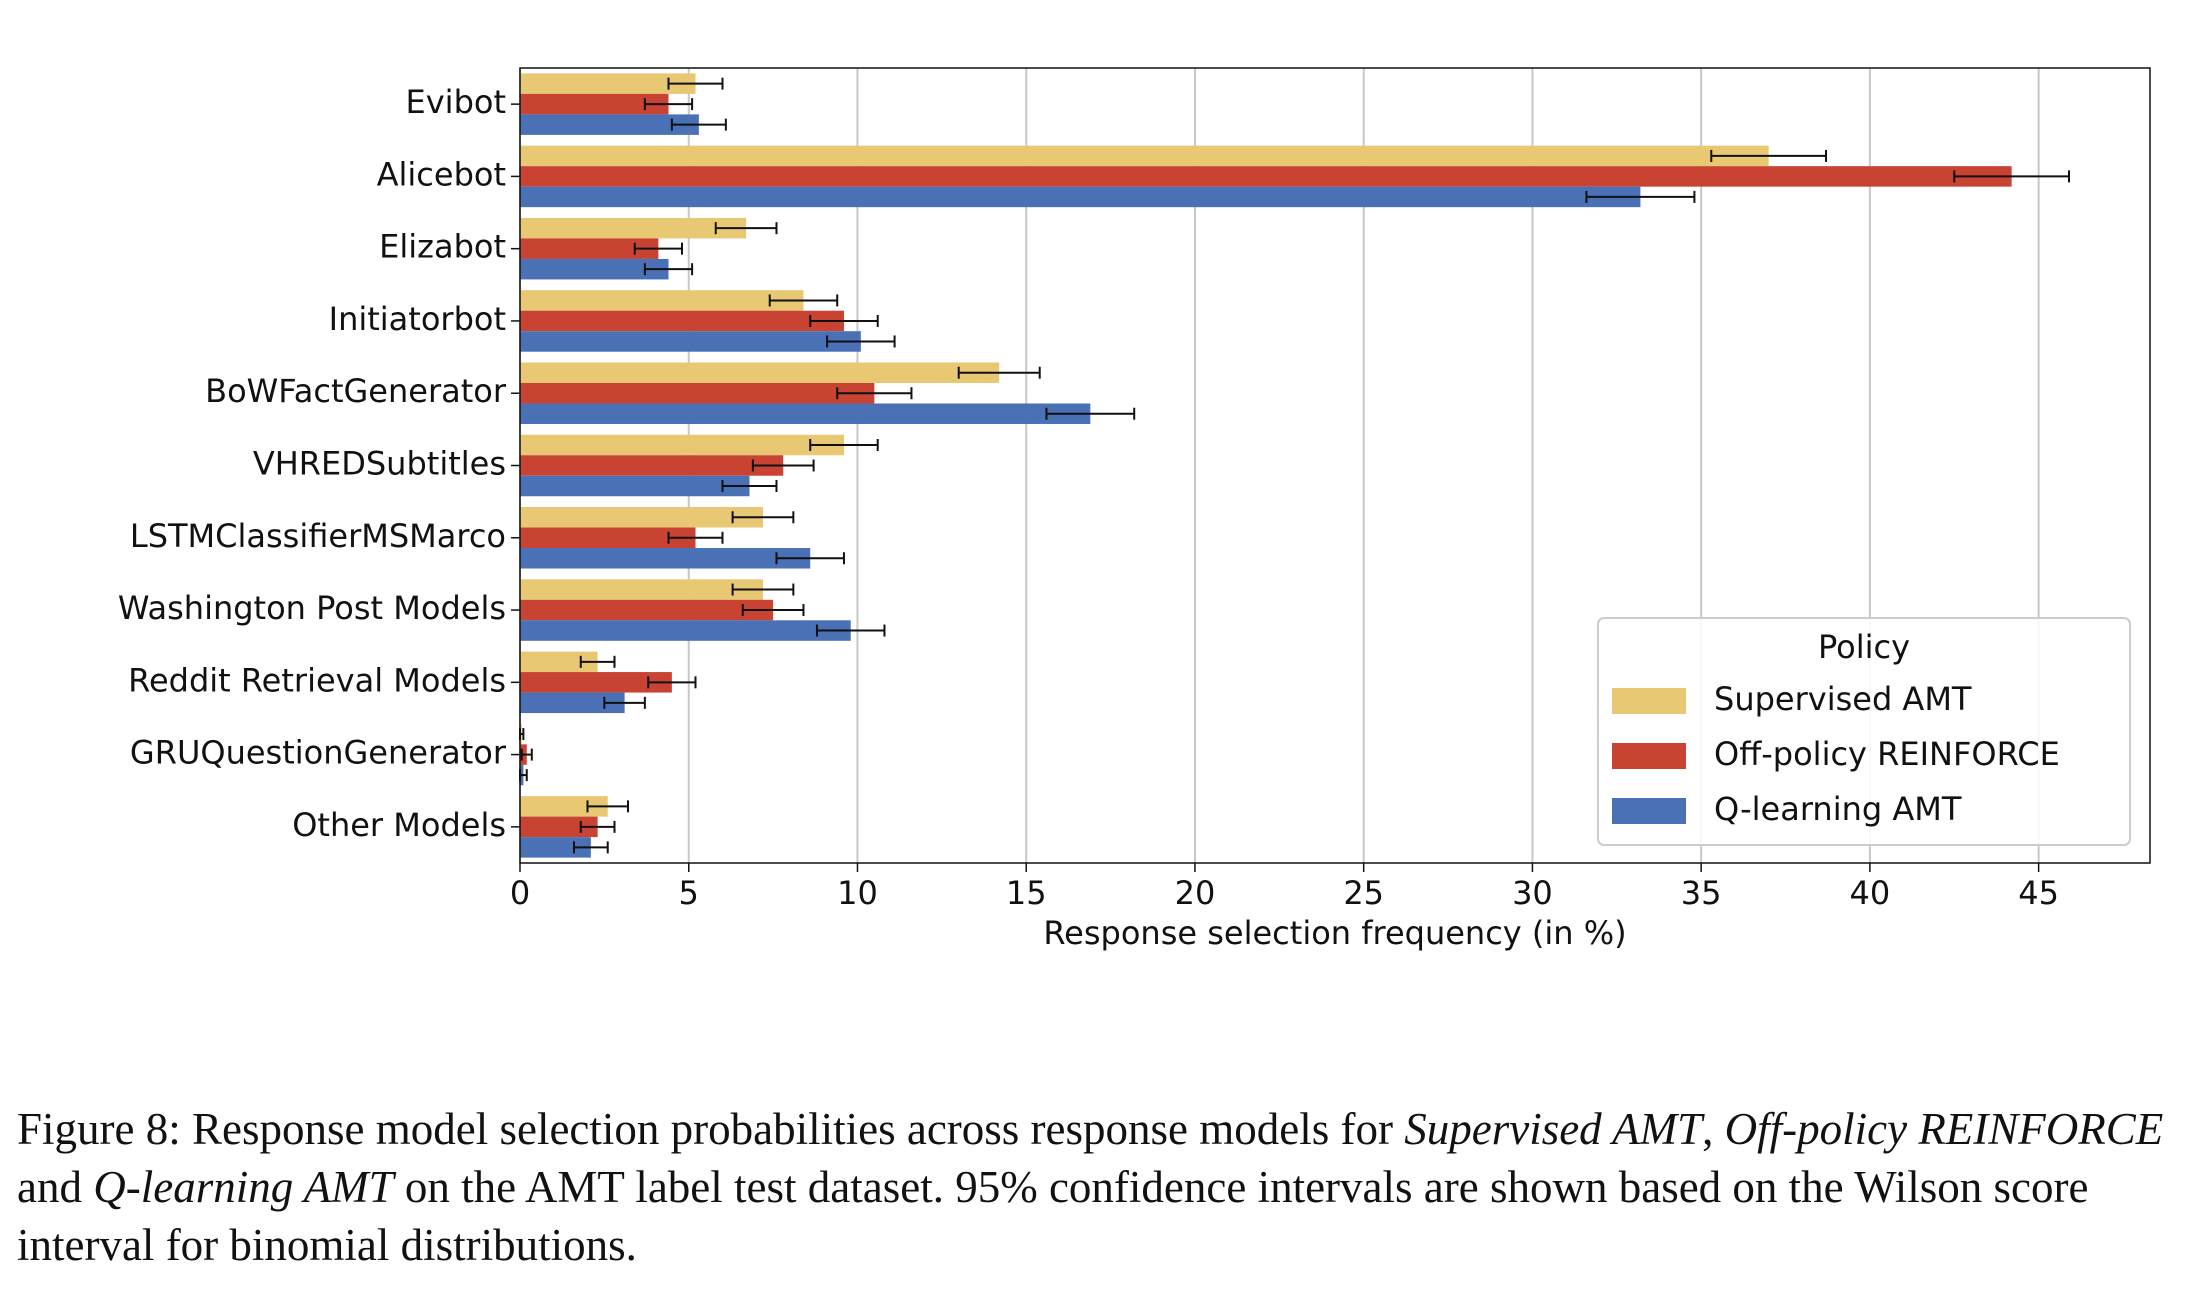 The width and height of the screenshot is (2198, 1296). Describe the element at coordinates (2038, 893) in the screenshot. I see `x-tick-label: 45` at that location.